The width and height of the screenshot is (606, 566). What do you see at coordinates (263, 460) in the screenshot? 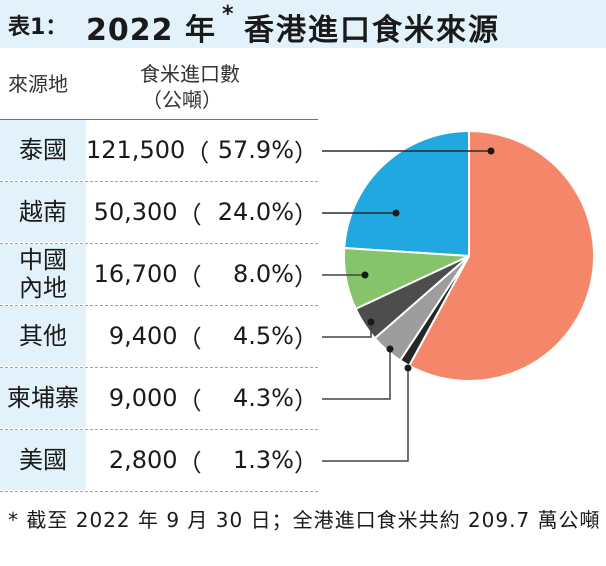
I see `percent-value: 1.3%` at bounding box center [263, 460].